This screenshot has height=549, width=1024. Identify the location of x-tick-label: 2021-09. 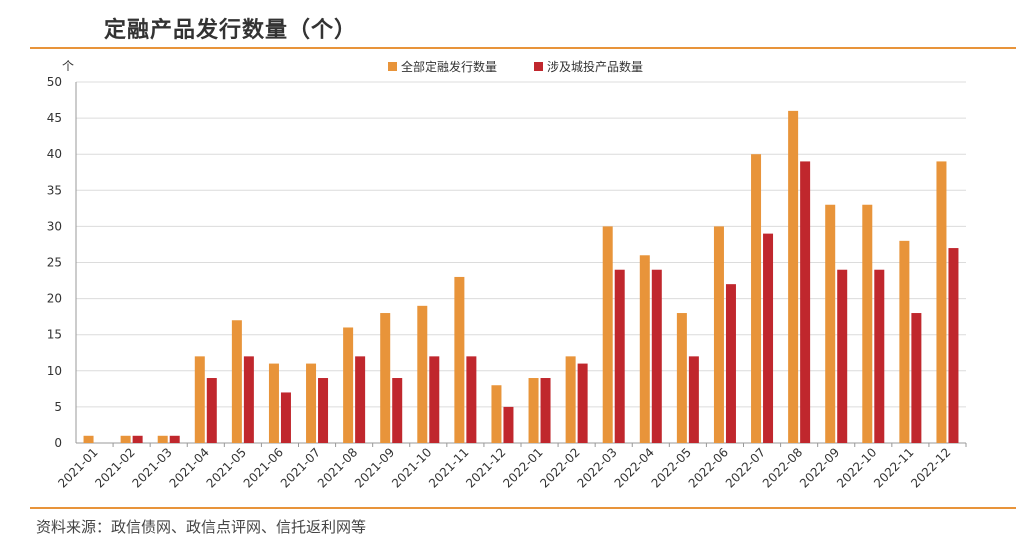
(374, 467).